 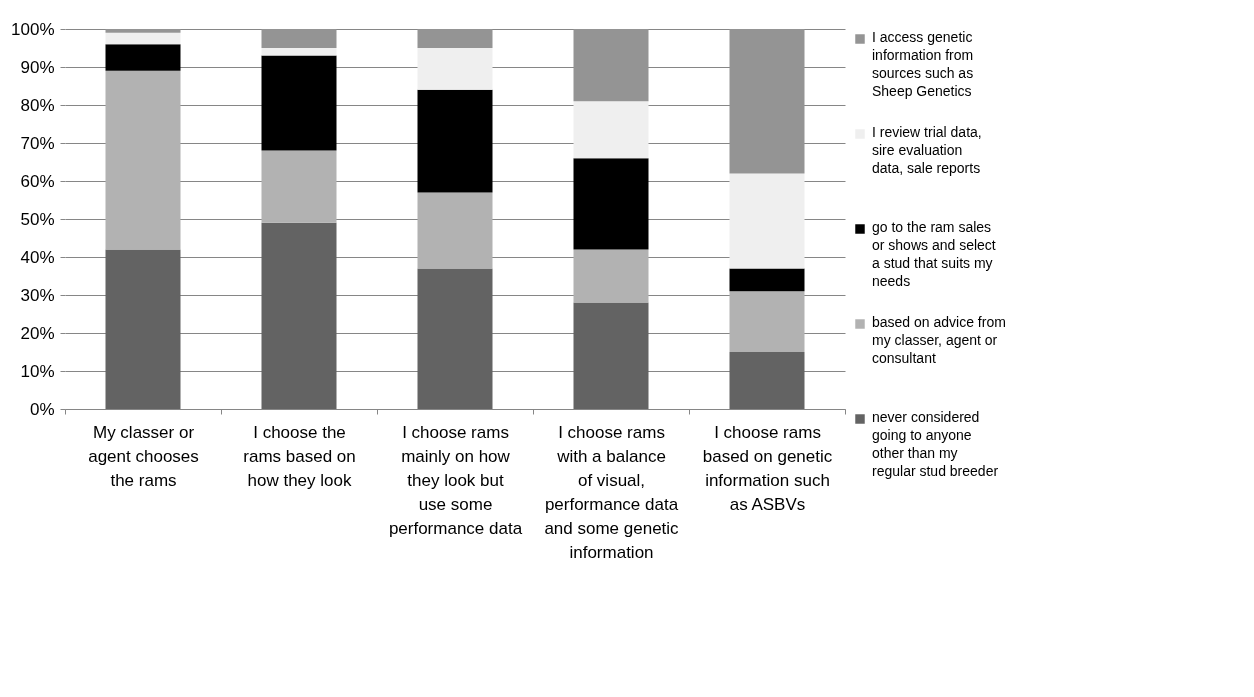 I want to click on legend-label: never considered going to anyone other than my regular stud breeder, so click(x=935, y=444).